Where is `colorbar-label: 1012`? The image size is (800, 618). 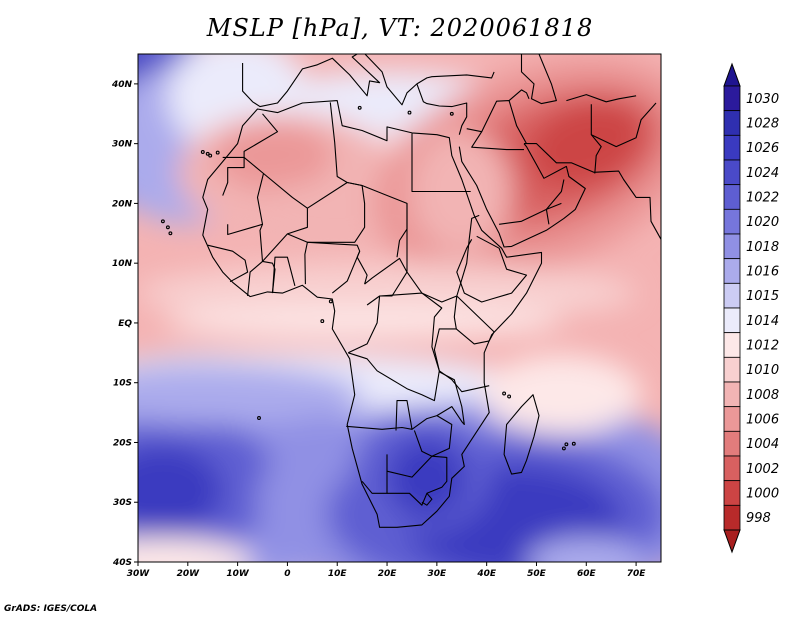
colorbar-label: 1012 is located at coordinates (762, 346).